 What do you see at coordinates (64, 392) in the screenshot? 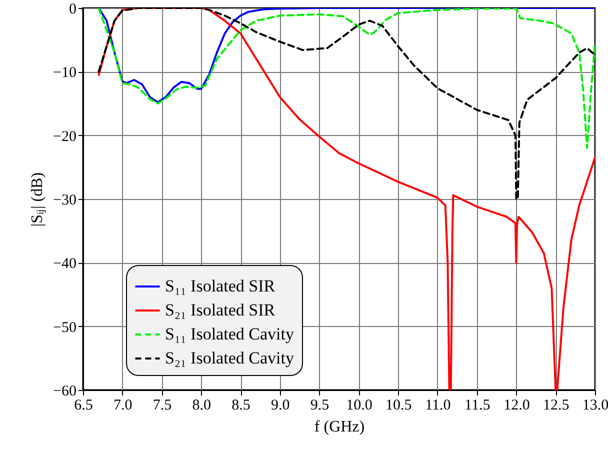
I see `y-tick-label: −60` at bounding box center [64, 392].